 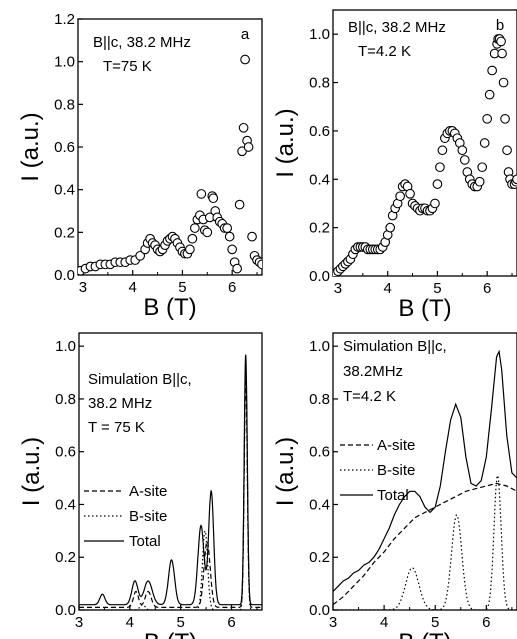 What do you see at coordinates (397, 27) in the screenshot?
I see `annotation-line: B||c, 38.2 MHz` at bounding box center [397, 27].